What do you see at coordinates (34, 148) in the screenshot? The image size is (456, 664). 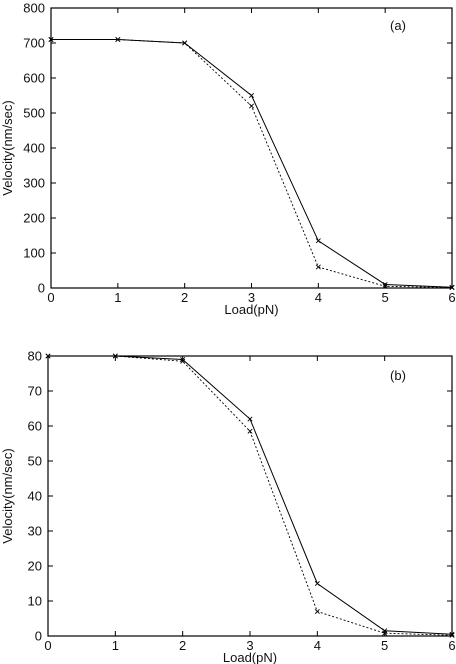 I see `y-tick-label: 400` at bounding box center [34, 148].